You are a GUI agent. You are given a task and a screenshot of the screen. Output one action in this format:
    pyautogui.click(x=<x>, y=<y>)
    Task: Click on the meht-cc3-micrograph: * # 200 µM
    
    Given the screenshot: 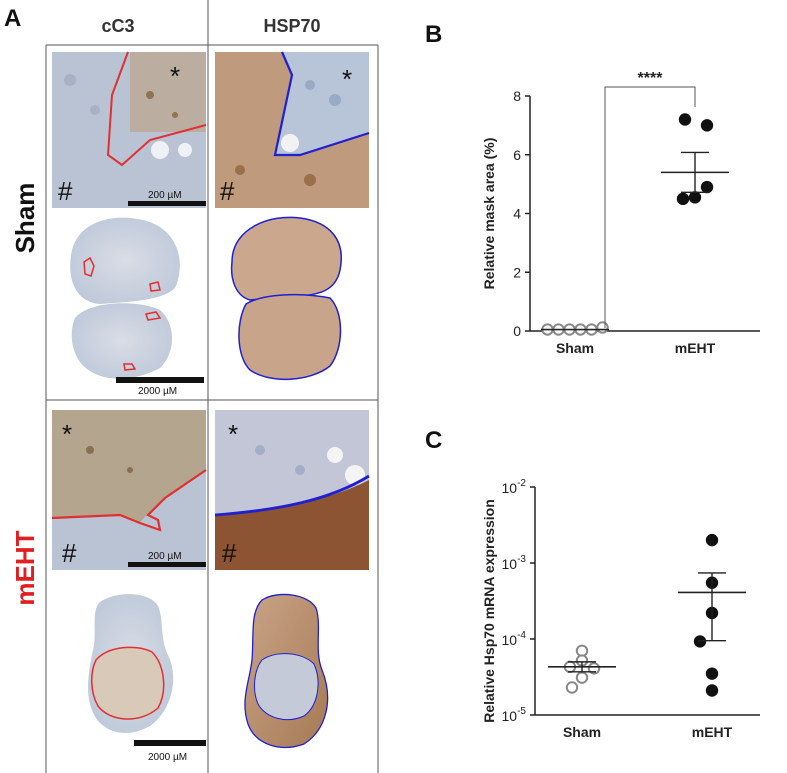 What is the action you would take?
    pyautogui.click(x=129, y=490)
    